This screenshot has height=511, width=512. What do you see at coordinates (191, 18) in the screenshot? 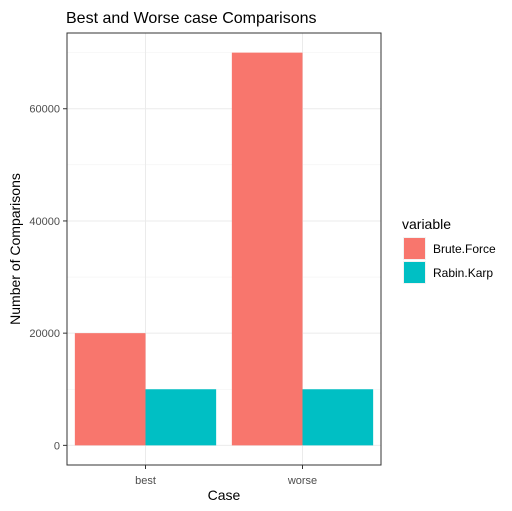
I see `chart-title: Best and Worse case Comparisons` at bounding box center [191, 18].